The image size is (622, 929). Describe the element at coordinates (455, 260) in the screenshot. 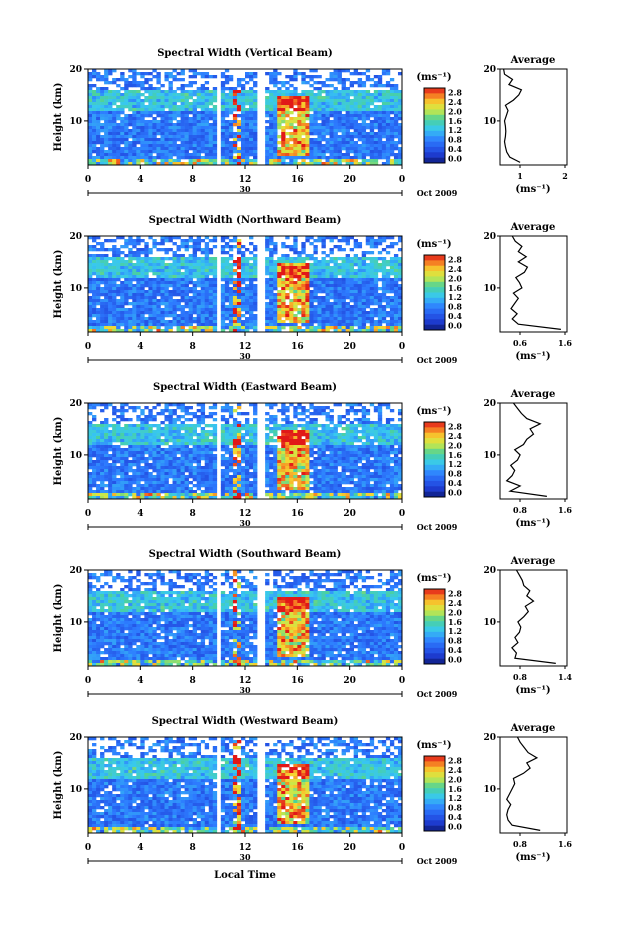

I see `colorbar-tick-label: 2.8` at that location.